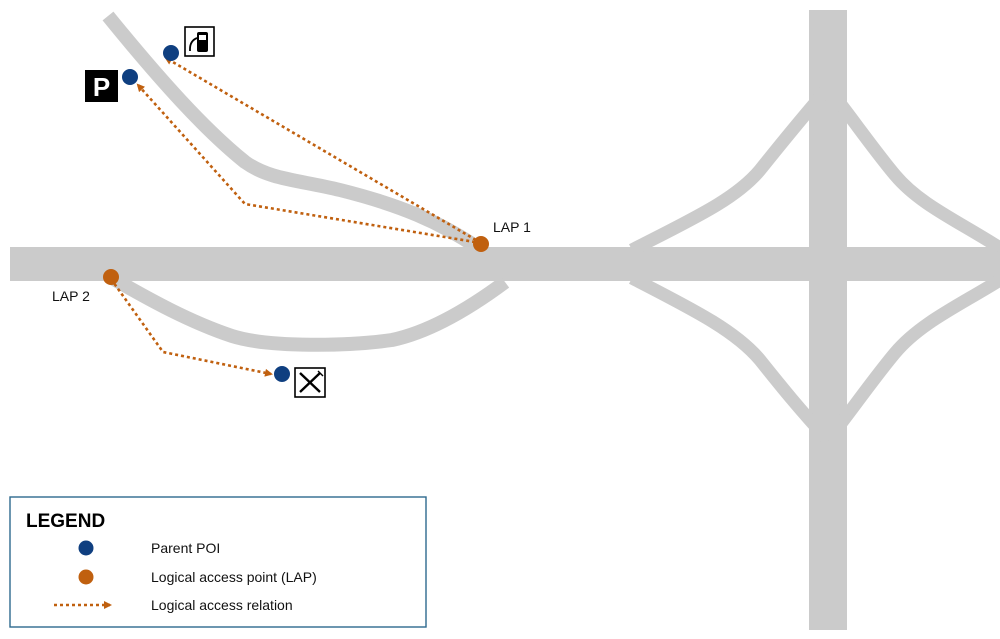  What do you see at coordinates (731, 169) in the screenshot?
I see `interchange-ramp-nw` at bounding box center [731, 169].